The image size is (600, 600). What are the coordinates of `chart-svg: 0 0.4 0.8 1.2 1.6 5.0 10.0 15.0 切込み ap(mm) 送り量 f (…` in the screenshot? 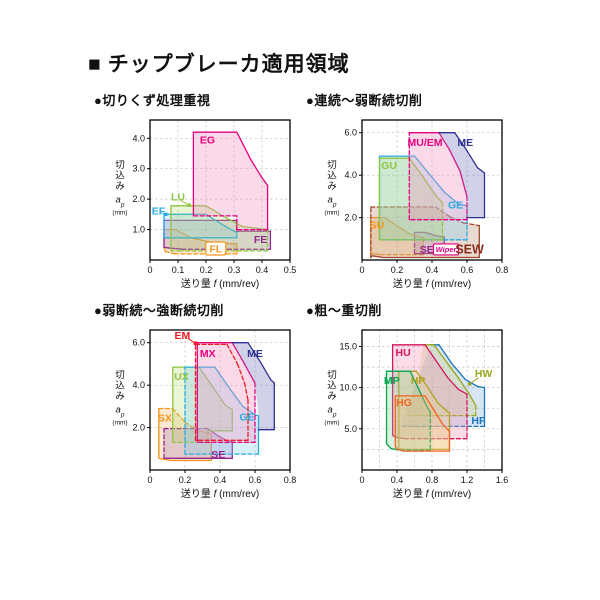 It's located at (416, 414).